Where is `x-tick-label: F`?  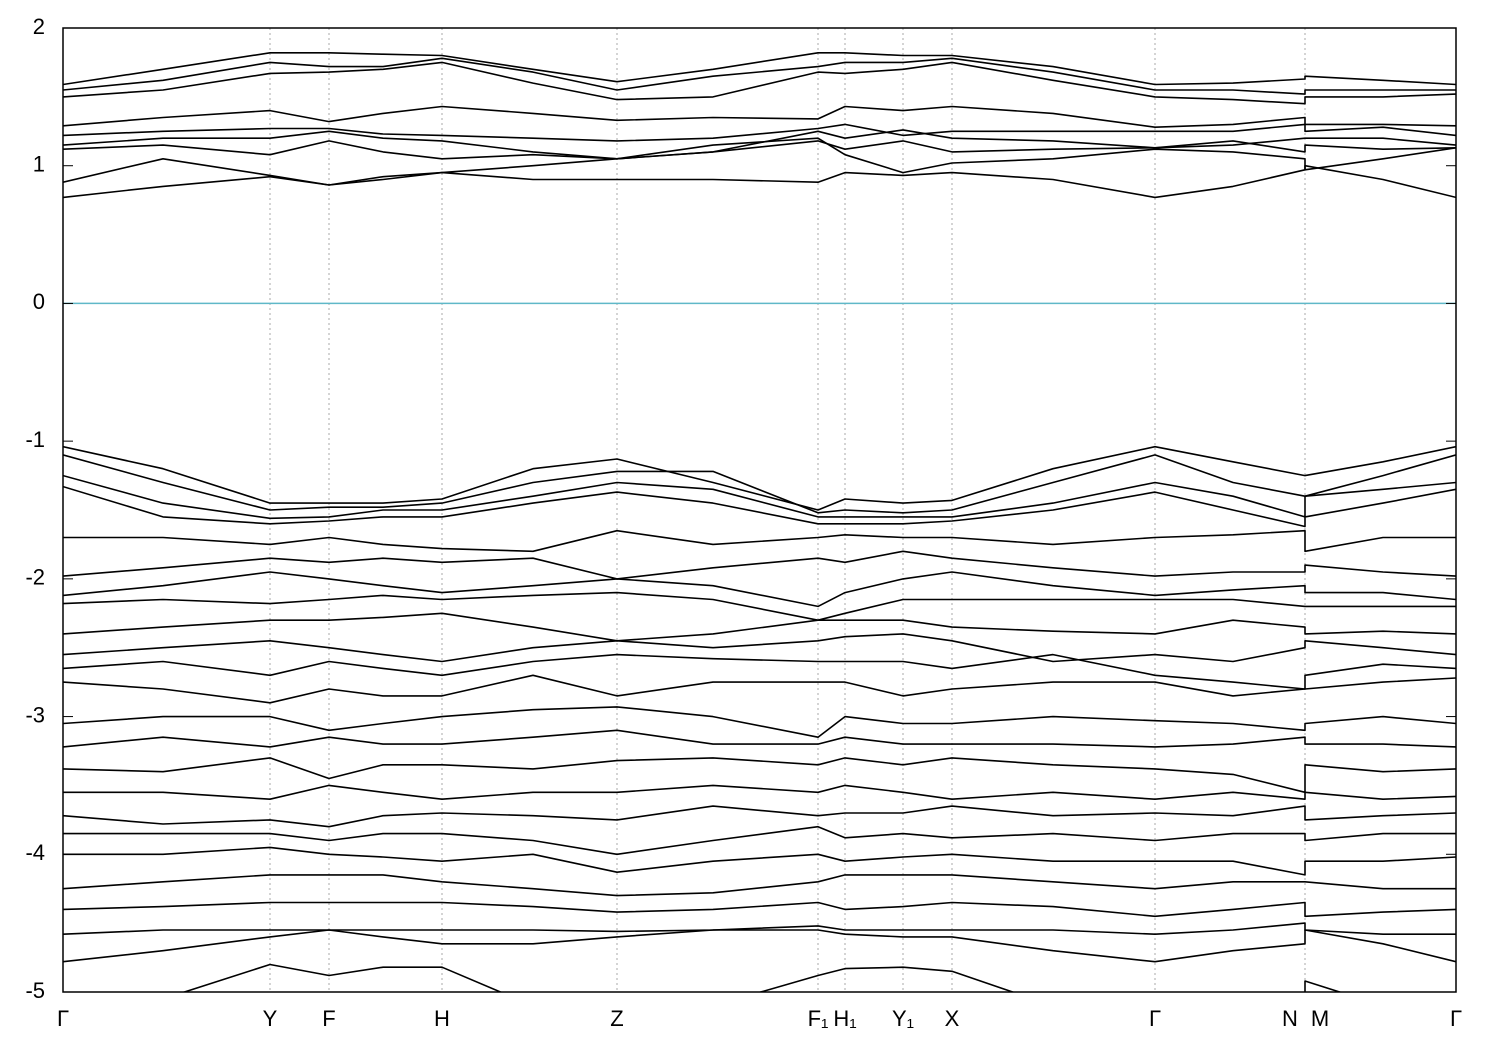
x-tick-label: F is located at coordinates (328, 1018).